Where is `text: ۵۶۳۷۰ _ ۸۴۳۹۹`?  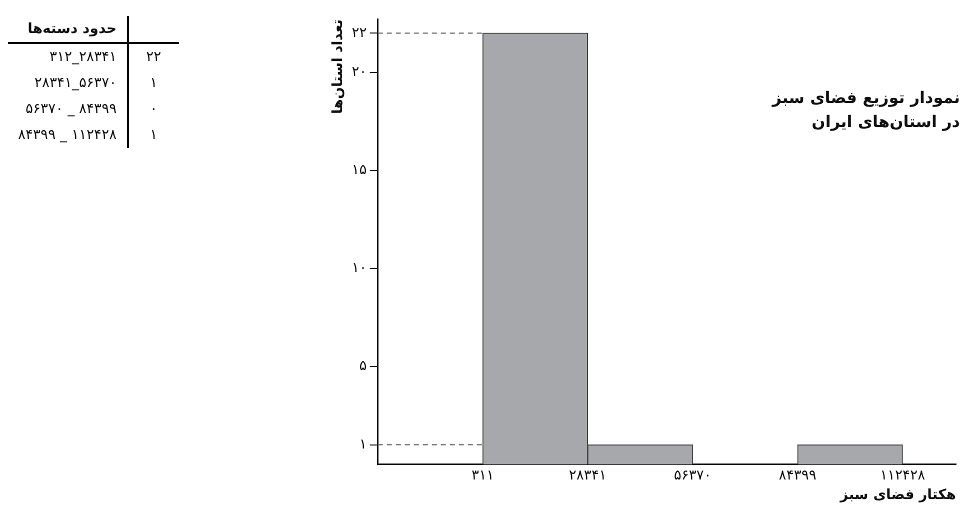 text: ۵۶۳۷۰ _ ۸۴۳۹۹ is located at coordinates (71, 109).